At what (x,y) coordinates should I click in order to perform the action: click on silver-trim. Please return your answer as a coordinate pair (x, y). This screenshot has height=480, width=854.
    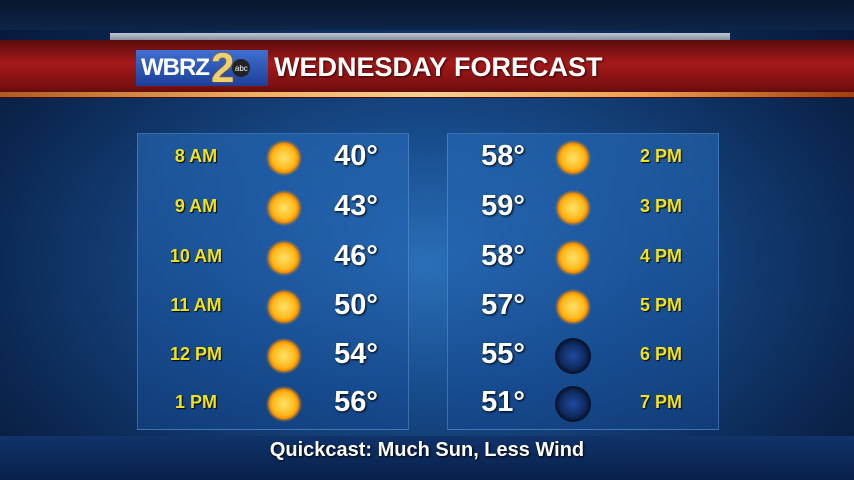
    Looking at the image, I should click on (420, 37).